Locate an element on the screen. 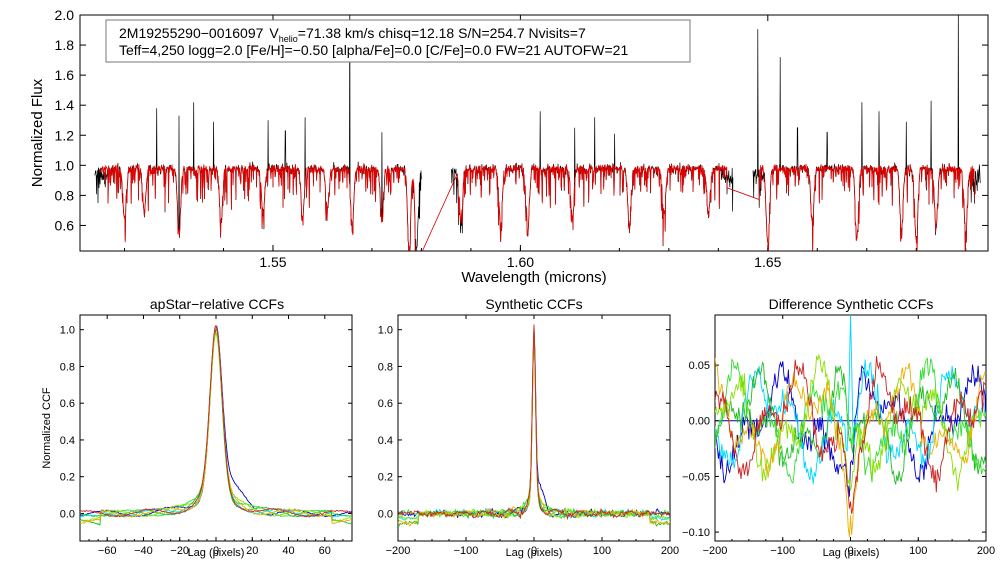 The height and width of the screenshot is (581, 1008). y-tick-label: 1.4 is located at coordinates (65, 105).